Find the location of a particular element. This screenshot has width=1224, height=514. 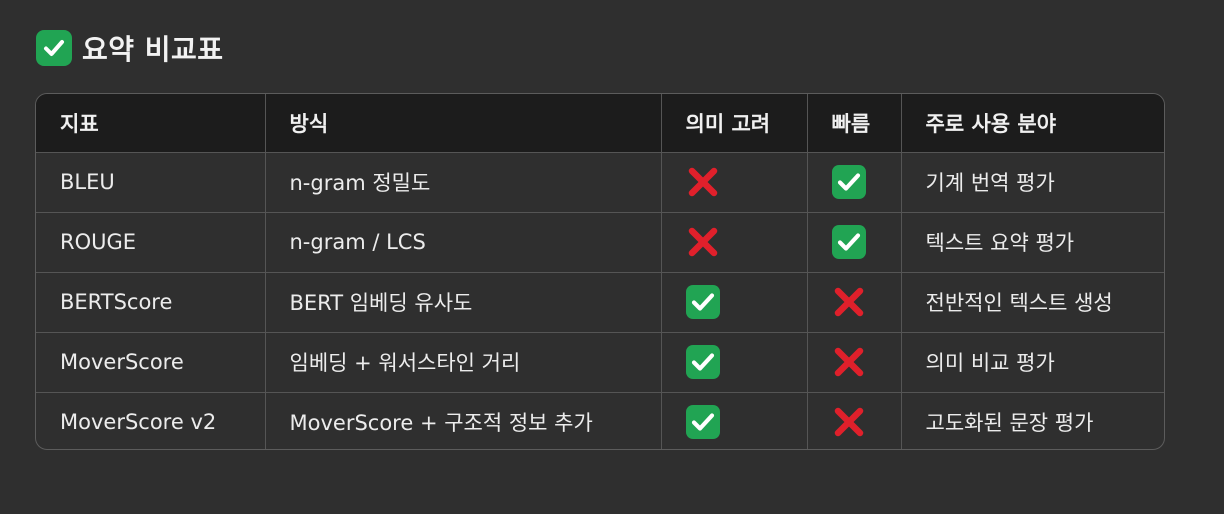

column-header-fast: 빠름 is located at coordinates (854, 123).